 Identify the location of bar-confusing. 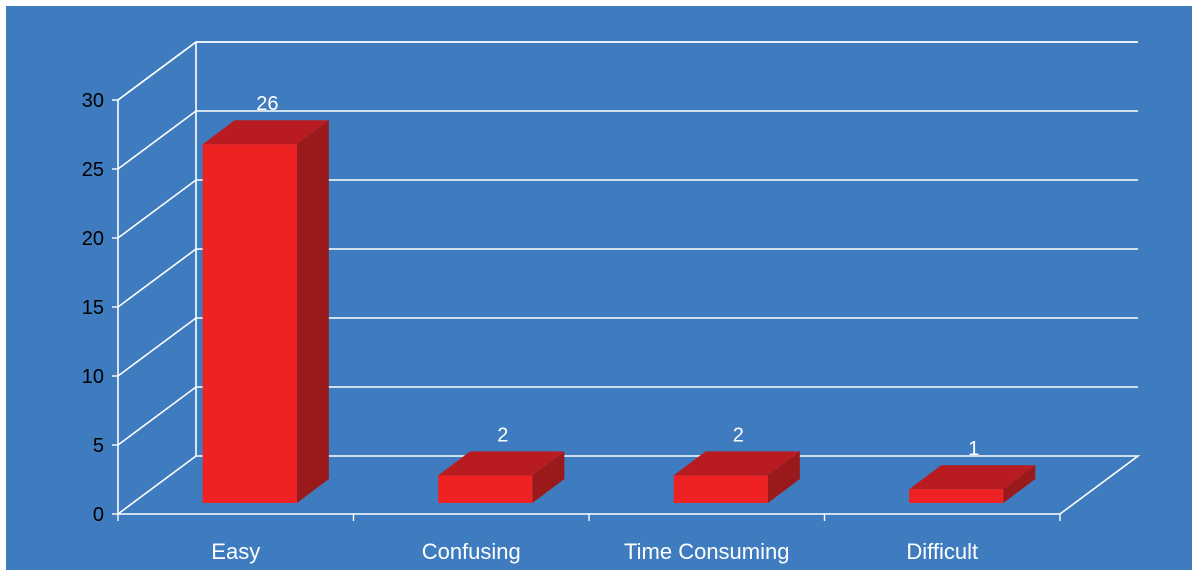
(501, 477).